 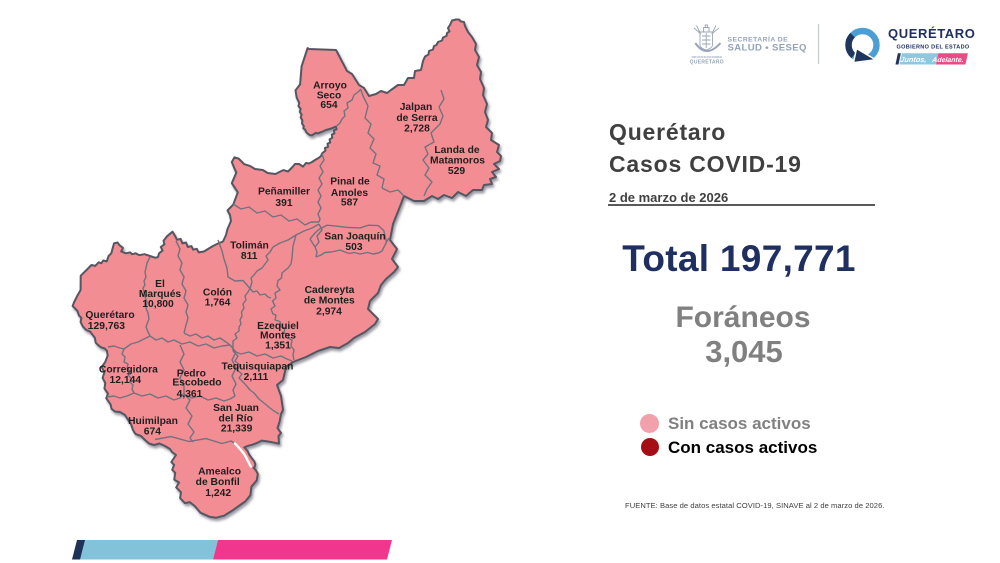 I want to click on svg-text: 2,974, so click(x=329, y=311).